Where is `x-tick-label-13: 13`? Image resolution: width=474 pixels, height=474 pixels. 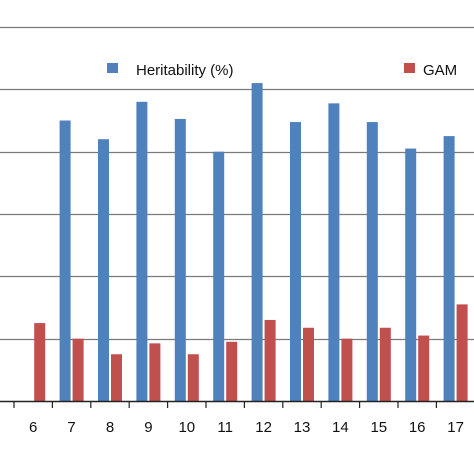
x-tick-label-13: 13 is located at coordinates (302, 427).